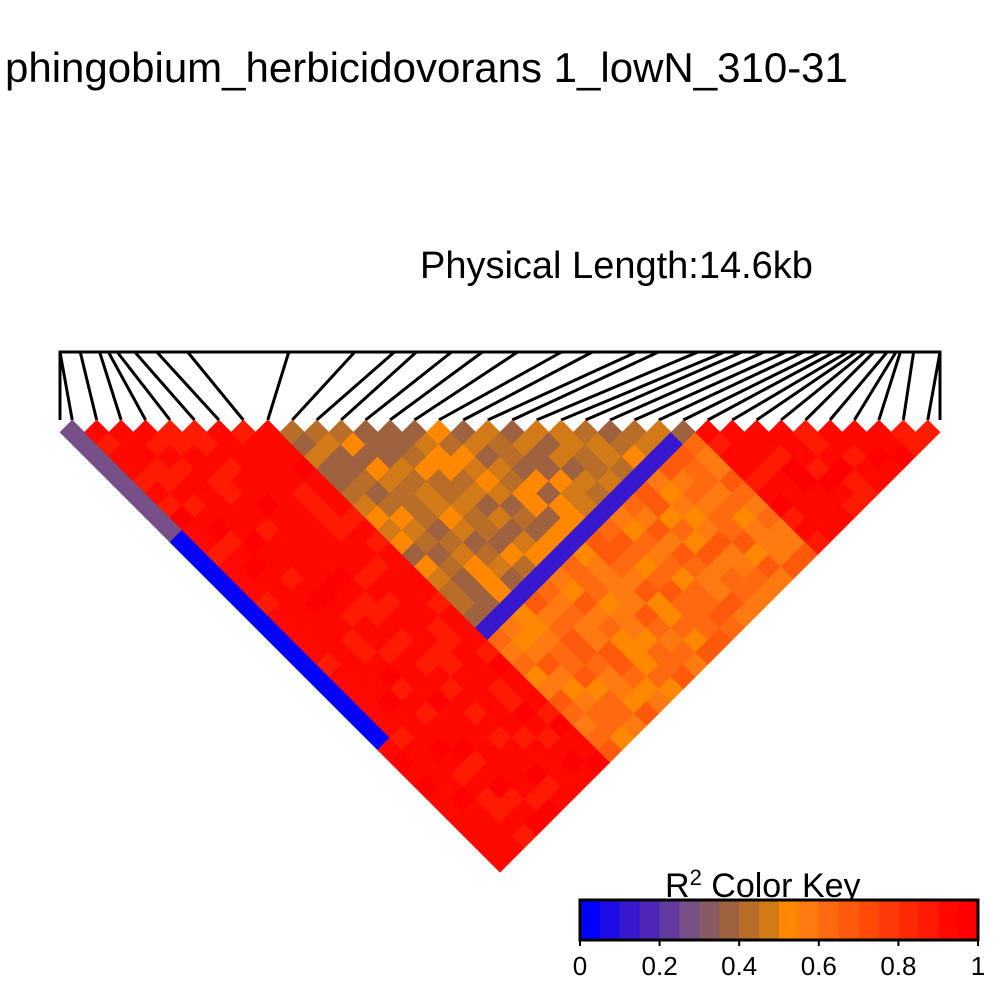 The width and height of the screenshot is (1000, 1000). I want to click on color-key-tick-label-1: 0.2, so click(660, 966).